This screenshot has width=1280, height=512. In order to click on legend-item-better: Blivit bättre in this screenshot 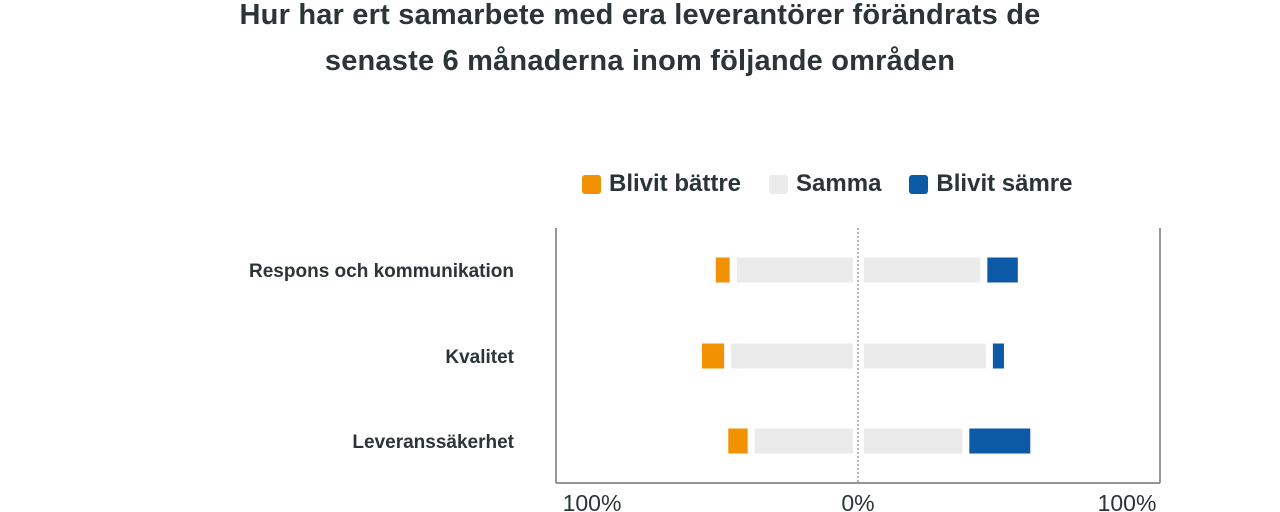, I will do `click(661, 184)`.